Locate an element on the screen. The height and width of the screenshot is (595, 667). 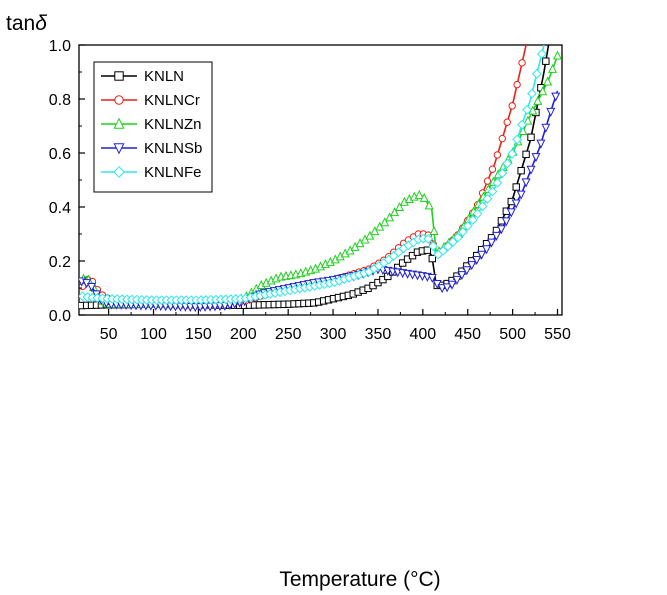
x-tick-label: 400 is located at coordinates (422, 334).